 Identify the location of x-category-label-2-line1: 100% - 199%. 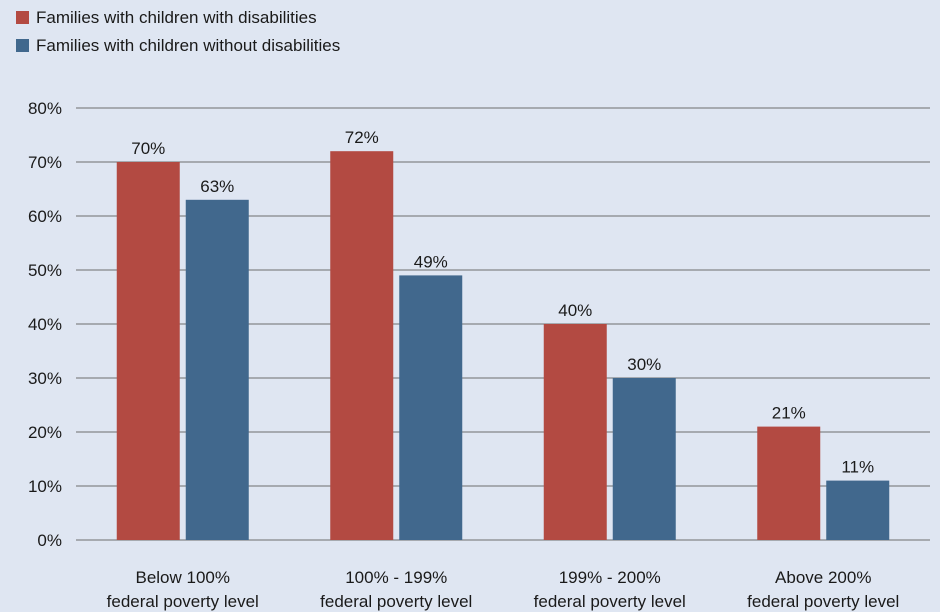
(396, 577).